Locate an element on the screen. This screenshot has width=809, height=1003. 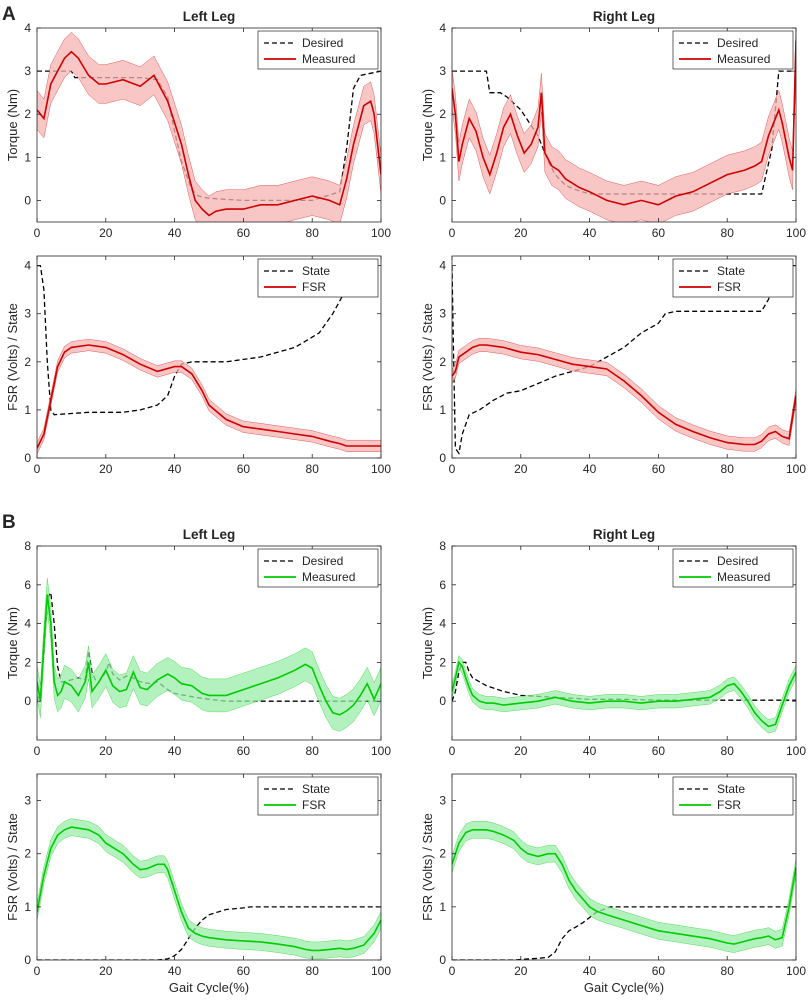
x-axis-label: Gait Cycle(%) is located at coordinates (209, 987).